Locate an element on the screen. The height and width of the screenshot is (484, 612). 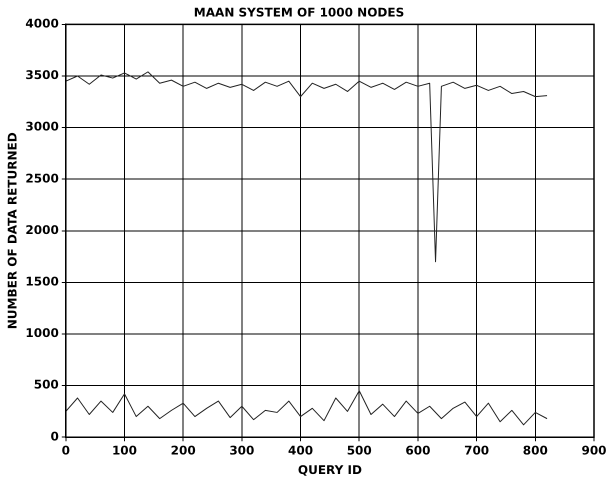
x-axis-title: QUERY ID is located at coordinates (330, 469).